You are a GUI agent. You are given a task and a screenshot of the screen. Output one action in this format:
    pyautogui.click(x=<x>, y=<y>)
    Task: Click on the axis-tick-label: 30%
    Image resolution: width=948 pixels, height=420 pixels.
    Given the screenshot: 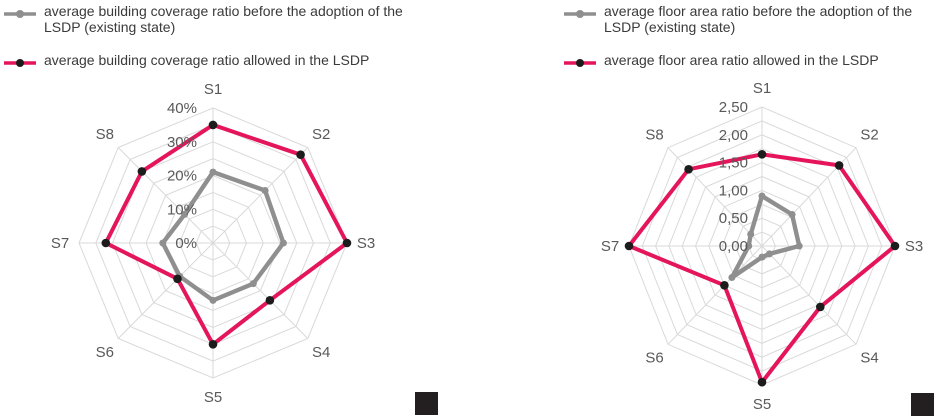 What is the action you would take?
    pyautogui.click(x=182, y=142)
    